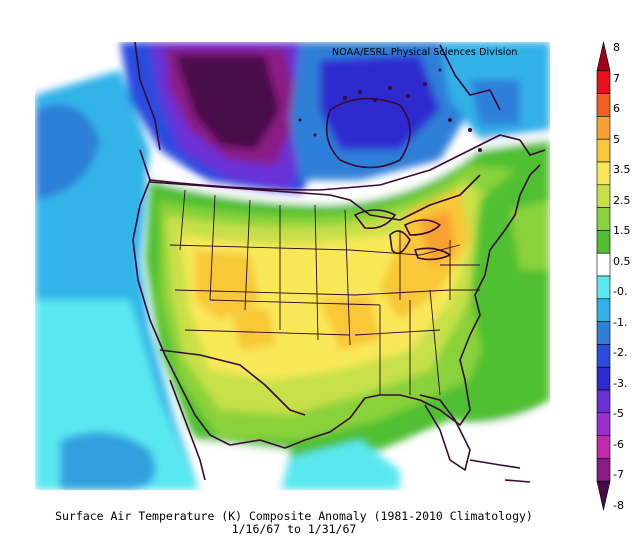 The height and width of the screenshot is (546, 640). I want to click on colorbar, so click(603, 276).